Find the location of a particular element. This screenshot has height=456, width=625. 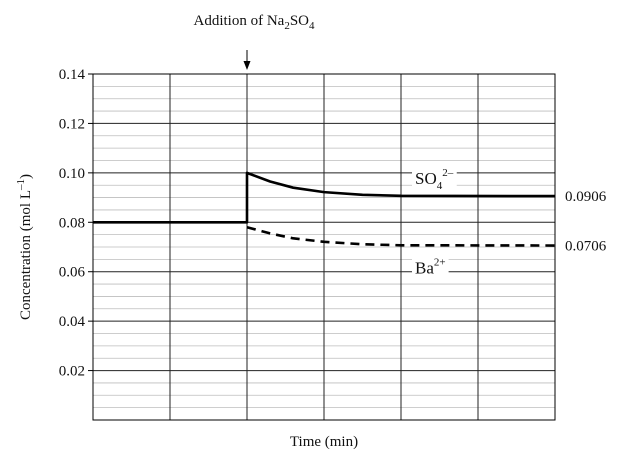

addition-annotation: Addition of Na2SO4 is located at coordinates (254, 22).